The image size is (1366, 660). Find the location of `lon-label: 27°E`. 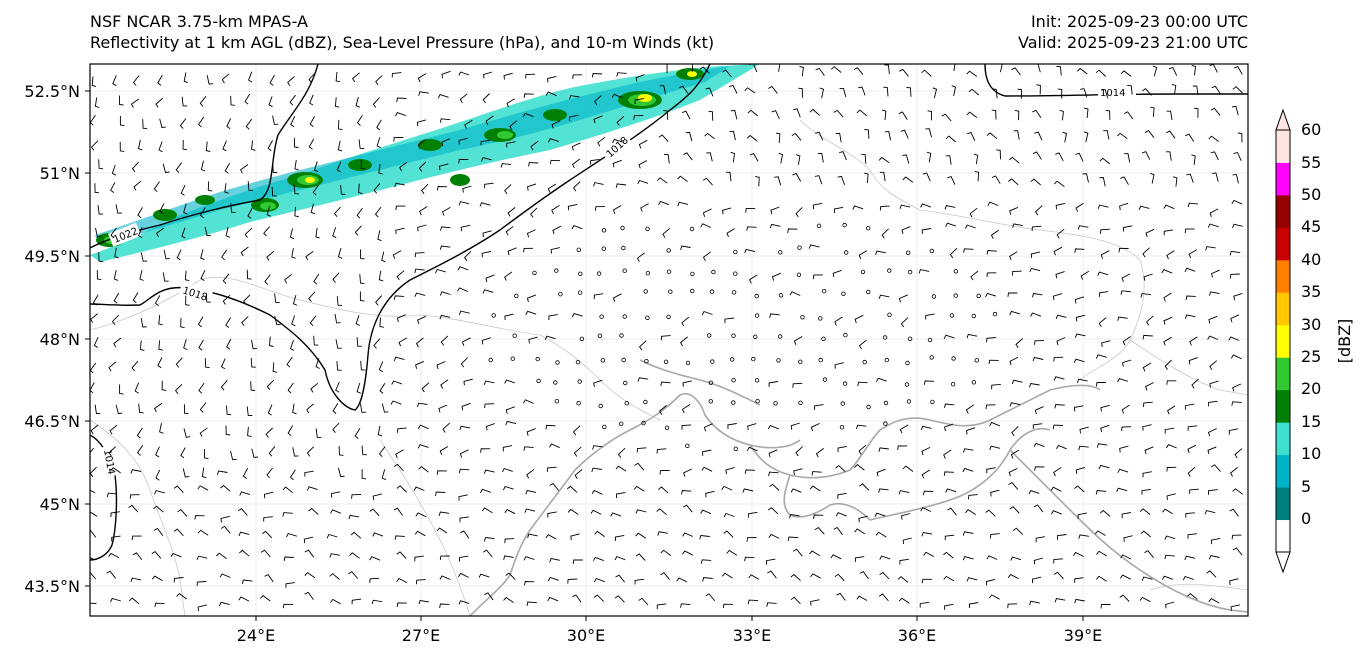

lon-label: 27°E is located at coordinates (421, 635).